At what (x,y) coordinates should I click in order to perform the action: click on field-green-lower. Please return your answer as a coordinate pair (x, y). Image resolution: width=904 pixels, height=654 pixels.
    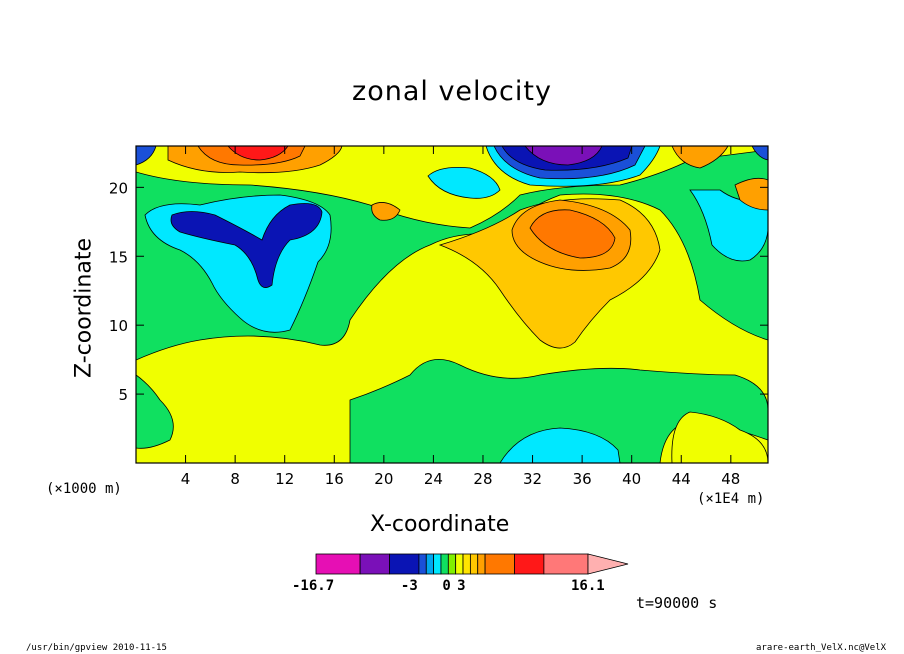
    Looking at the image, I should click on (155, 411).